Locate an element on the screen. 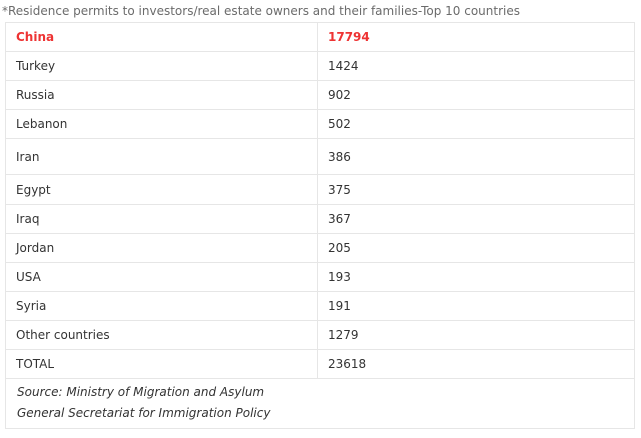 Image resolution: width=641 pixels, height=438 pixels. table-row: Turkey 1424 is located at coordinates (320, 66).